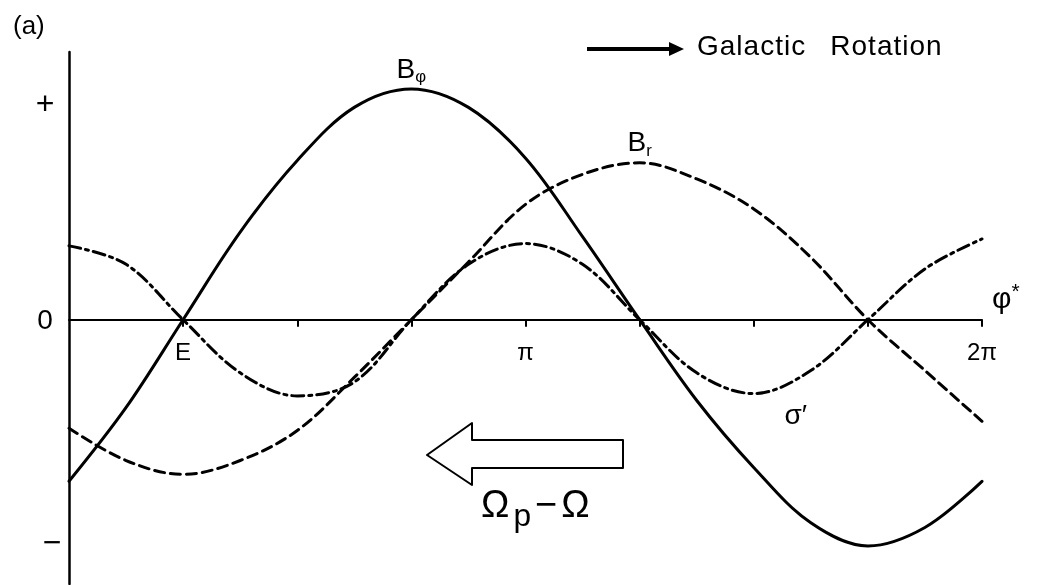 The image size is (1047, 585). I want to click on text: 0, so click(45, 319).